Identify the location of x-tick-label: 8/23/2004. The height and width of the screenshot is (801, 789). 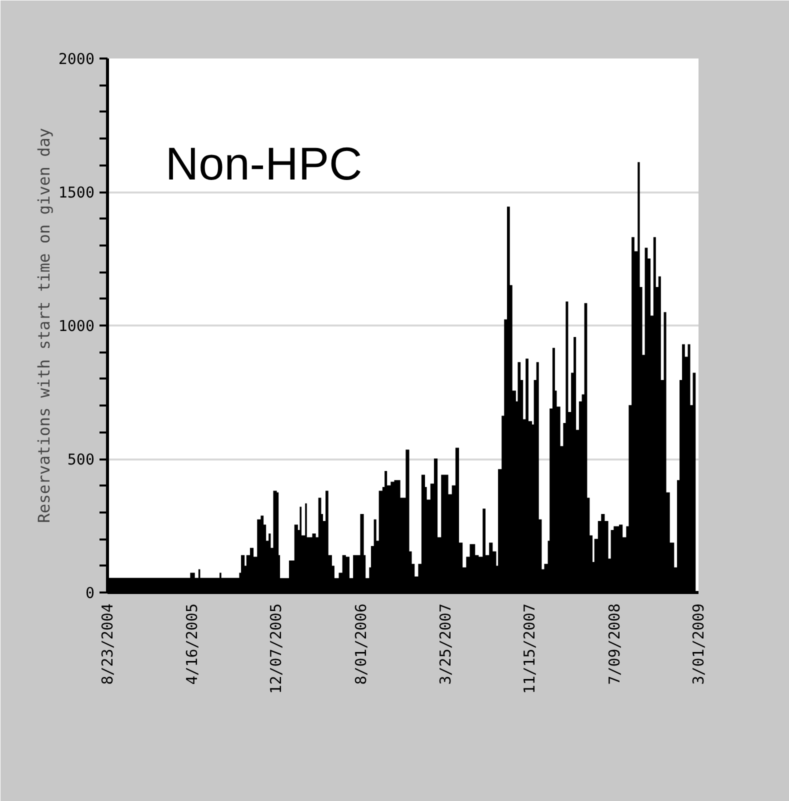
(107, 644).